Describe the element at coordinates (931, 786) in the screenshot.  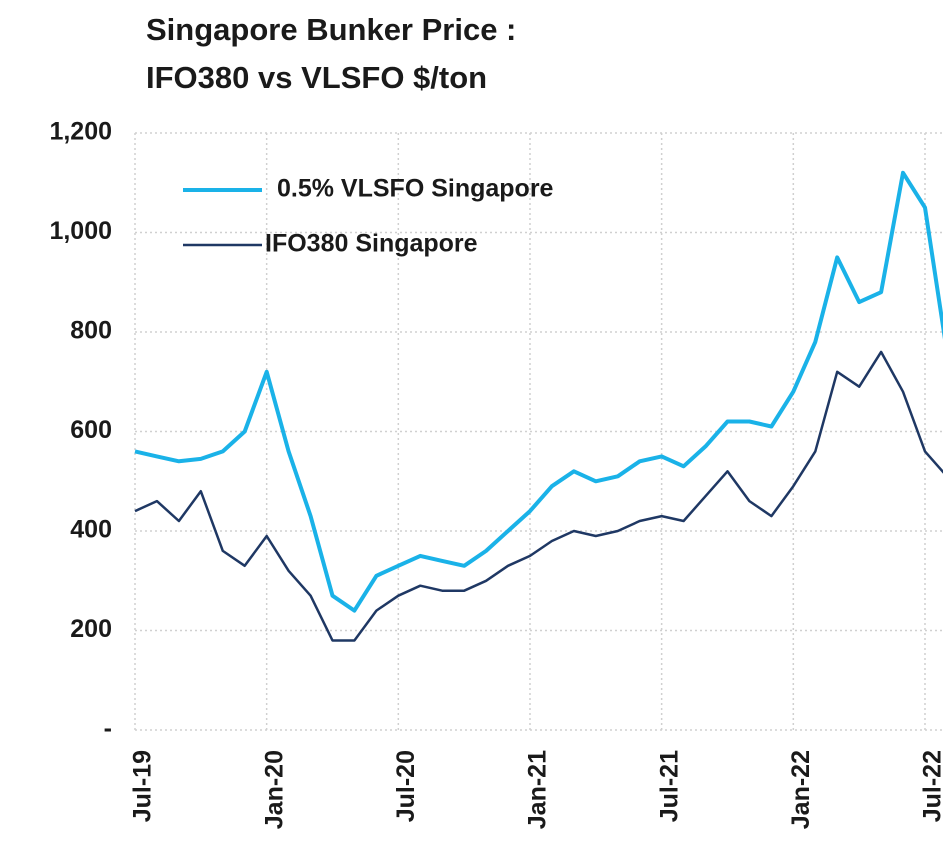
I see `x-tick-label: Jul-22` at that location.